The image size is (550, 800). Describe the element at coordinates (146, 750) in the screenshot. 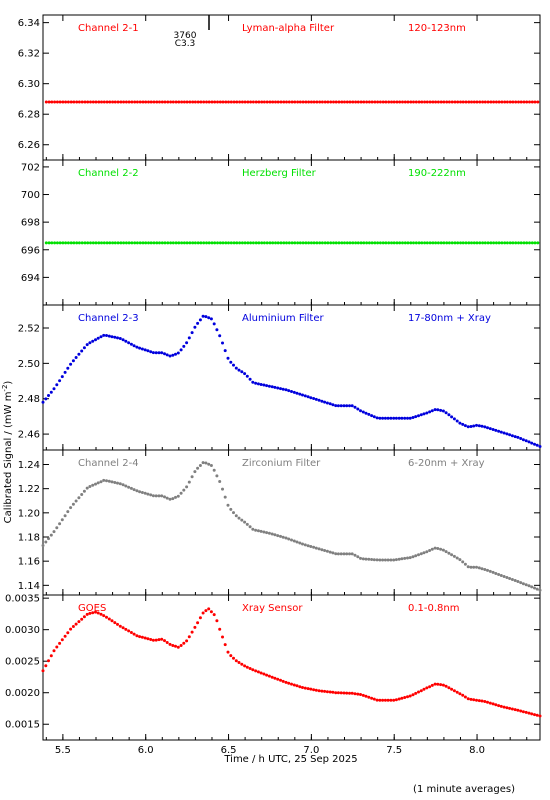

I see `x-tick-label: 6.0` at that location.